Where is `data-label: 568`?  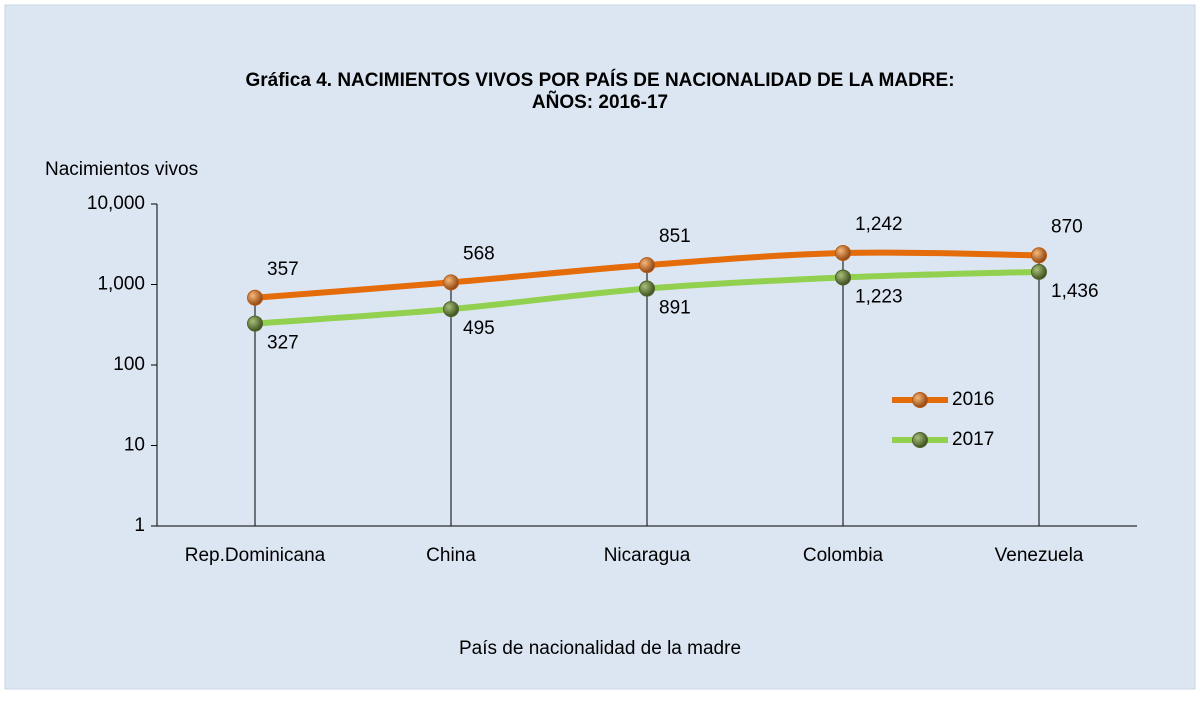 data-label: 568 is located at coordinates (479, 253).